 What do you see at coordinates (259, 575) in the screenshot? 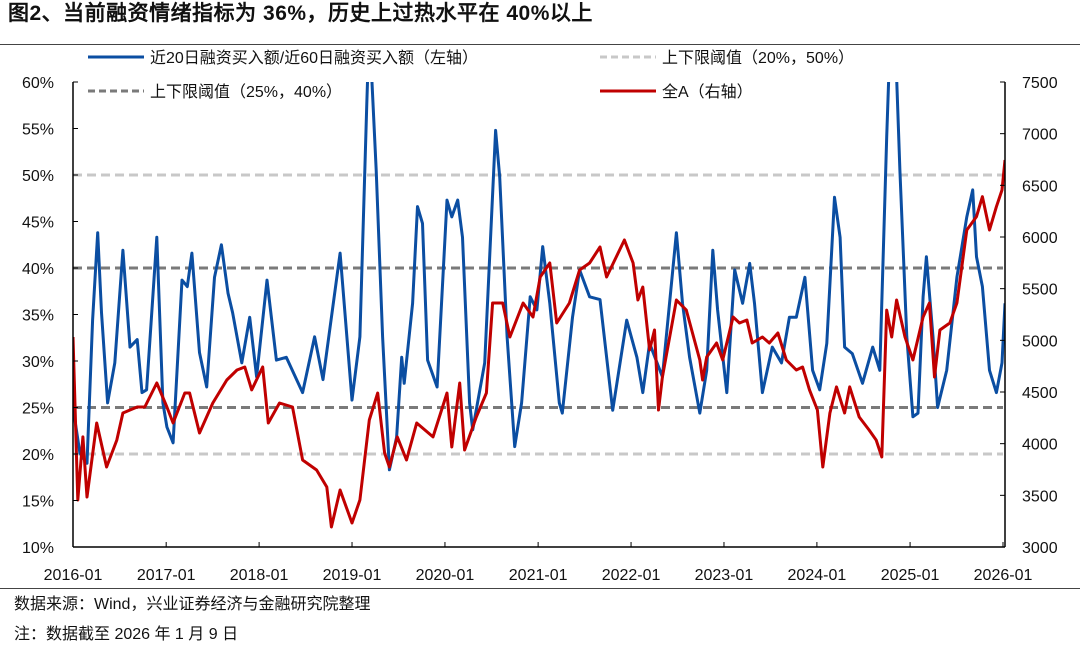
I see `x-tick-label: 2018-01` at bounding box center [259, 575].